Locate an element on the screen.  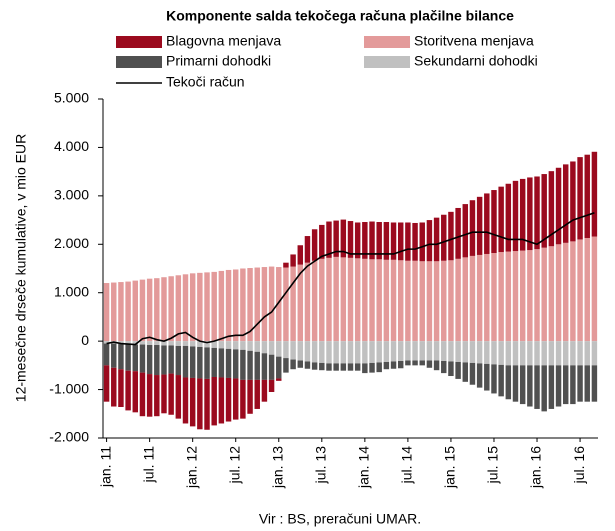
y-tick-label: 1.000 is located at coordinates (71, 291).